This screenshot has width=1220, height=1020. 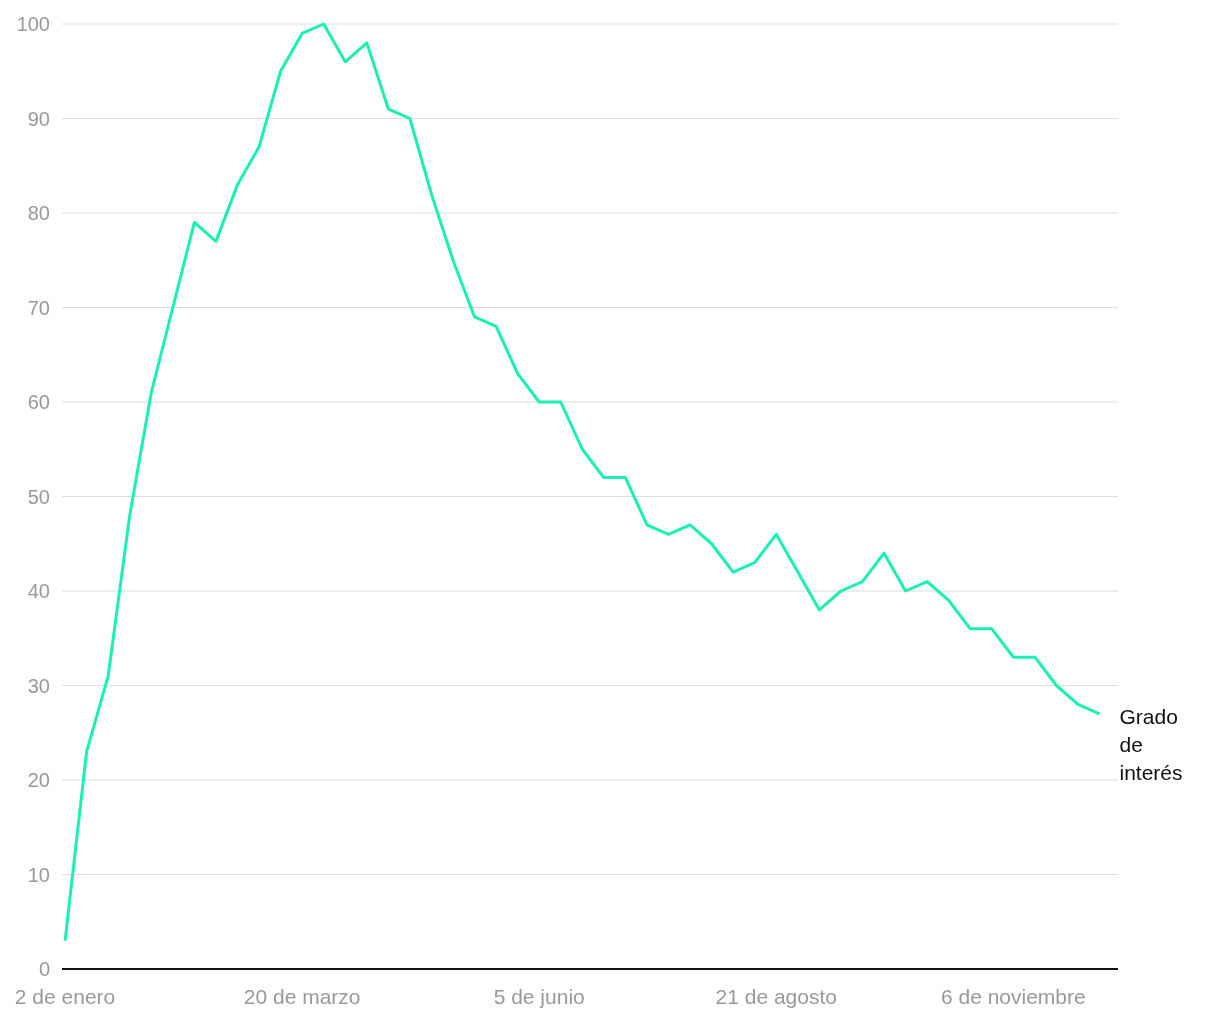 I want to click on y-tick-label: 90, so click(x=38, y=118).